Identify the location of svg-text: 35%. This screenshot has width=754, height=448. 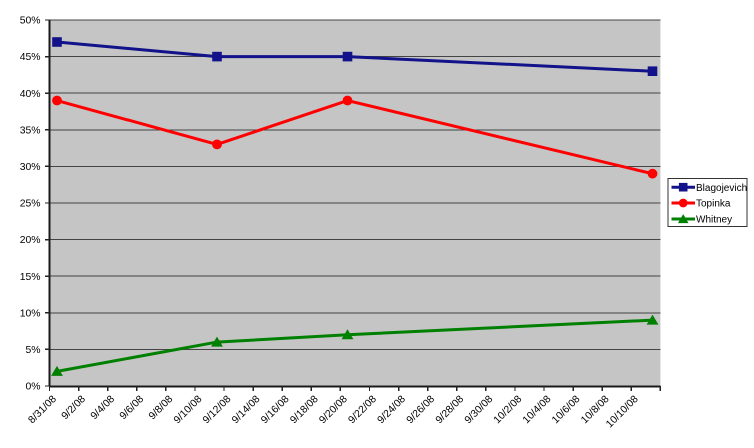
(30, 130).